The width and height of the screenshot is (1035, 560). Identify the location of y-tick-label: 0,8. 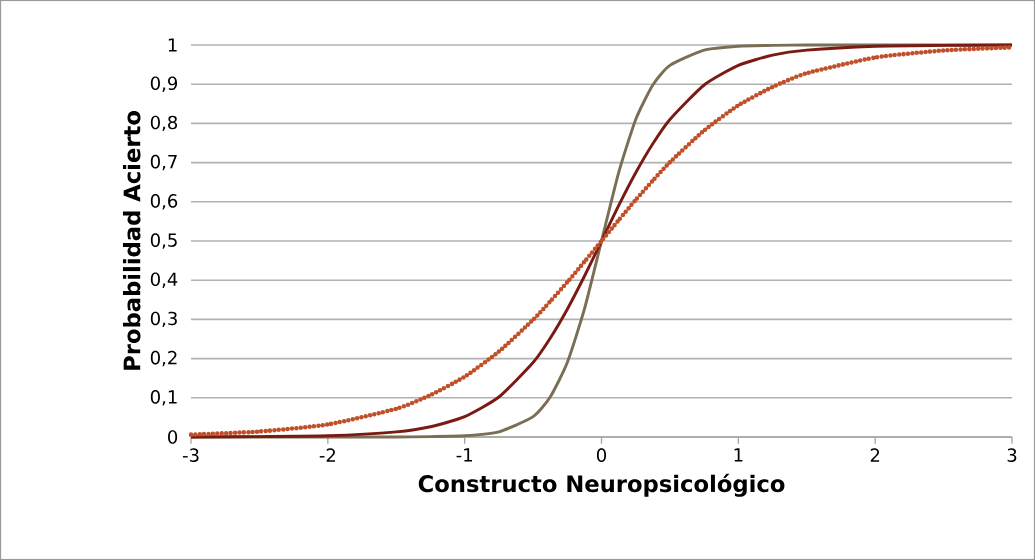
(164, 123).